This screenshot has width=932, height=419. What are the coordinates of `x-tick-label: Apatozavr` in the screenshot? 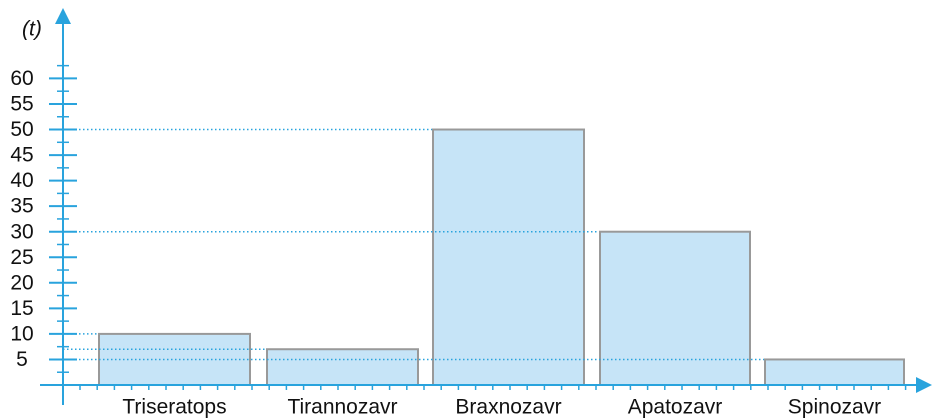 It's located at (675, 407).